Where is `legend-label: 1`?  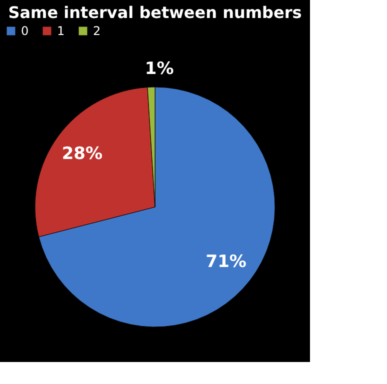
legend-label: 1 is located at coordinates (61, 31).